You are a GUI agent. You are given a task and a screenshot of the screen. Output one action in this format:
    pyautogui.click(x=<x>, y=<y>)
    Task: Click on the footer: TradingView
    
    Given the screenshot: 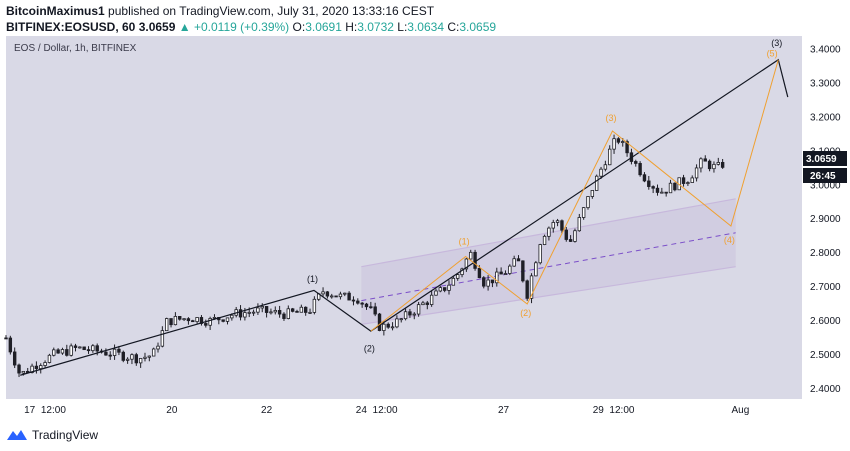 What is the action you would take?
    pyautogui.click(x=52, y=435)
    